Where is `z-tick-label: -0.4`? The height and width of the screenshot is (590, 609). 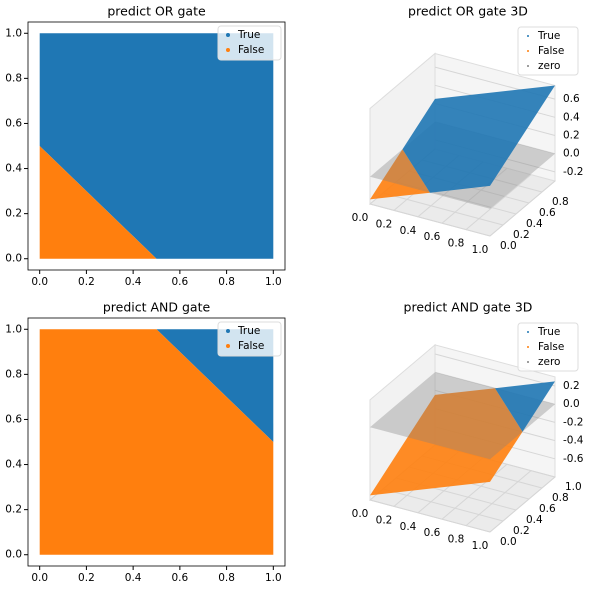 z-tick-label: -0.4 is located at coordinates (573, 441).